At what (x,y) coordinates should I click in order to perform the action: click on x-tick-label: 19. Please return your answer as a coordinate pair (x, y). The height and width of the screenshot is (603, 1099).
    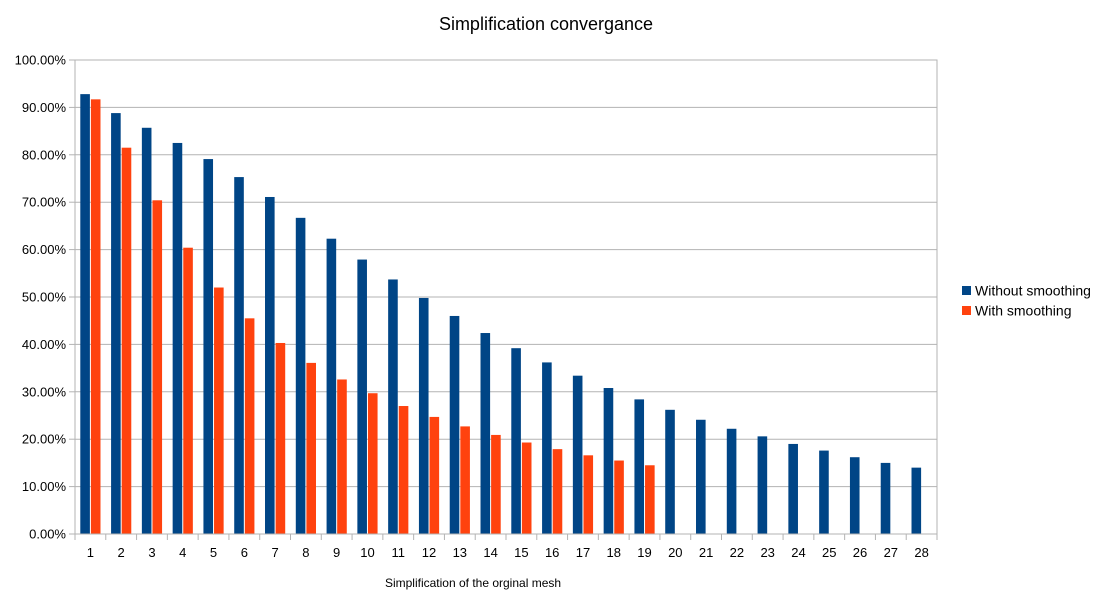
    Looking at the image, I should click on (644, 552).